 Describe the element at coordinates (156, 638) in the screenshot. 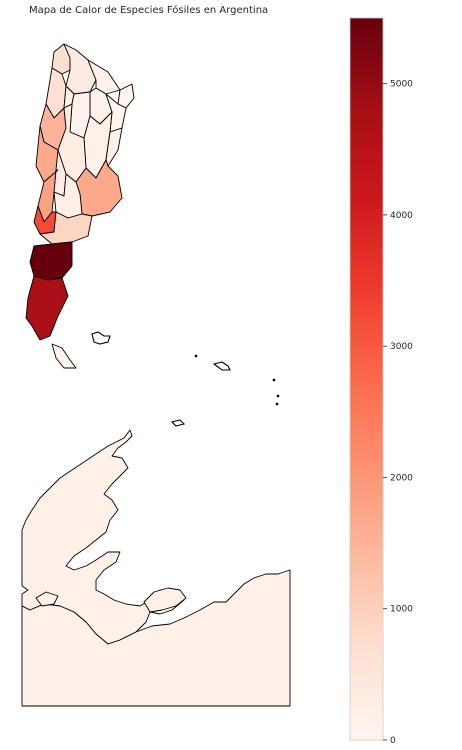

I see `antarctic-coast` at that location.